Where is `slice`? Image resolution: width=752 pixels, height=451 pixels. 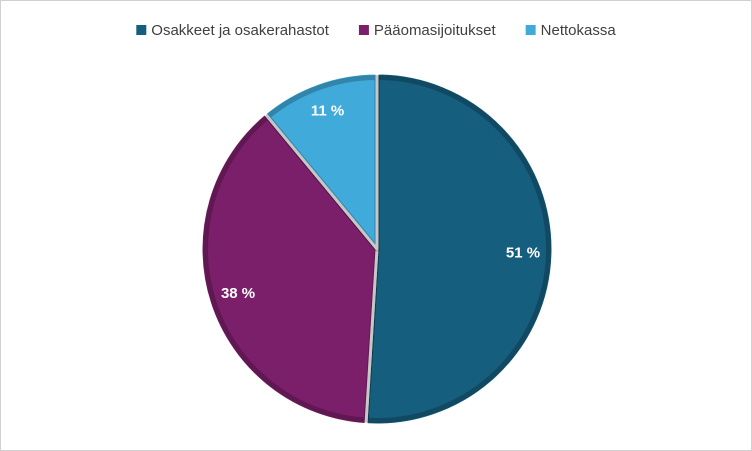
slice is located at coordinates (321, 161).